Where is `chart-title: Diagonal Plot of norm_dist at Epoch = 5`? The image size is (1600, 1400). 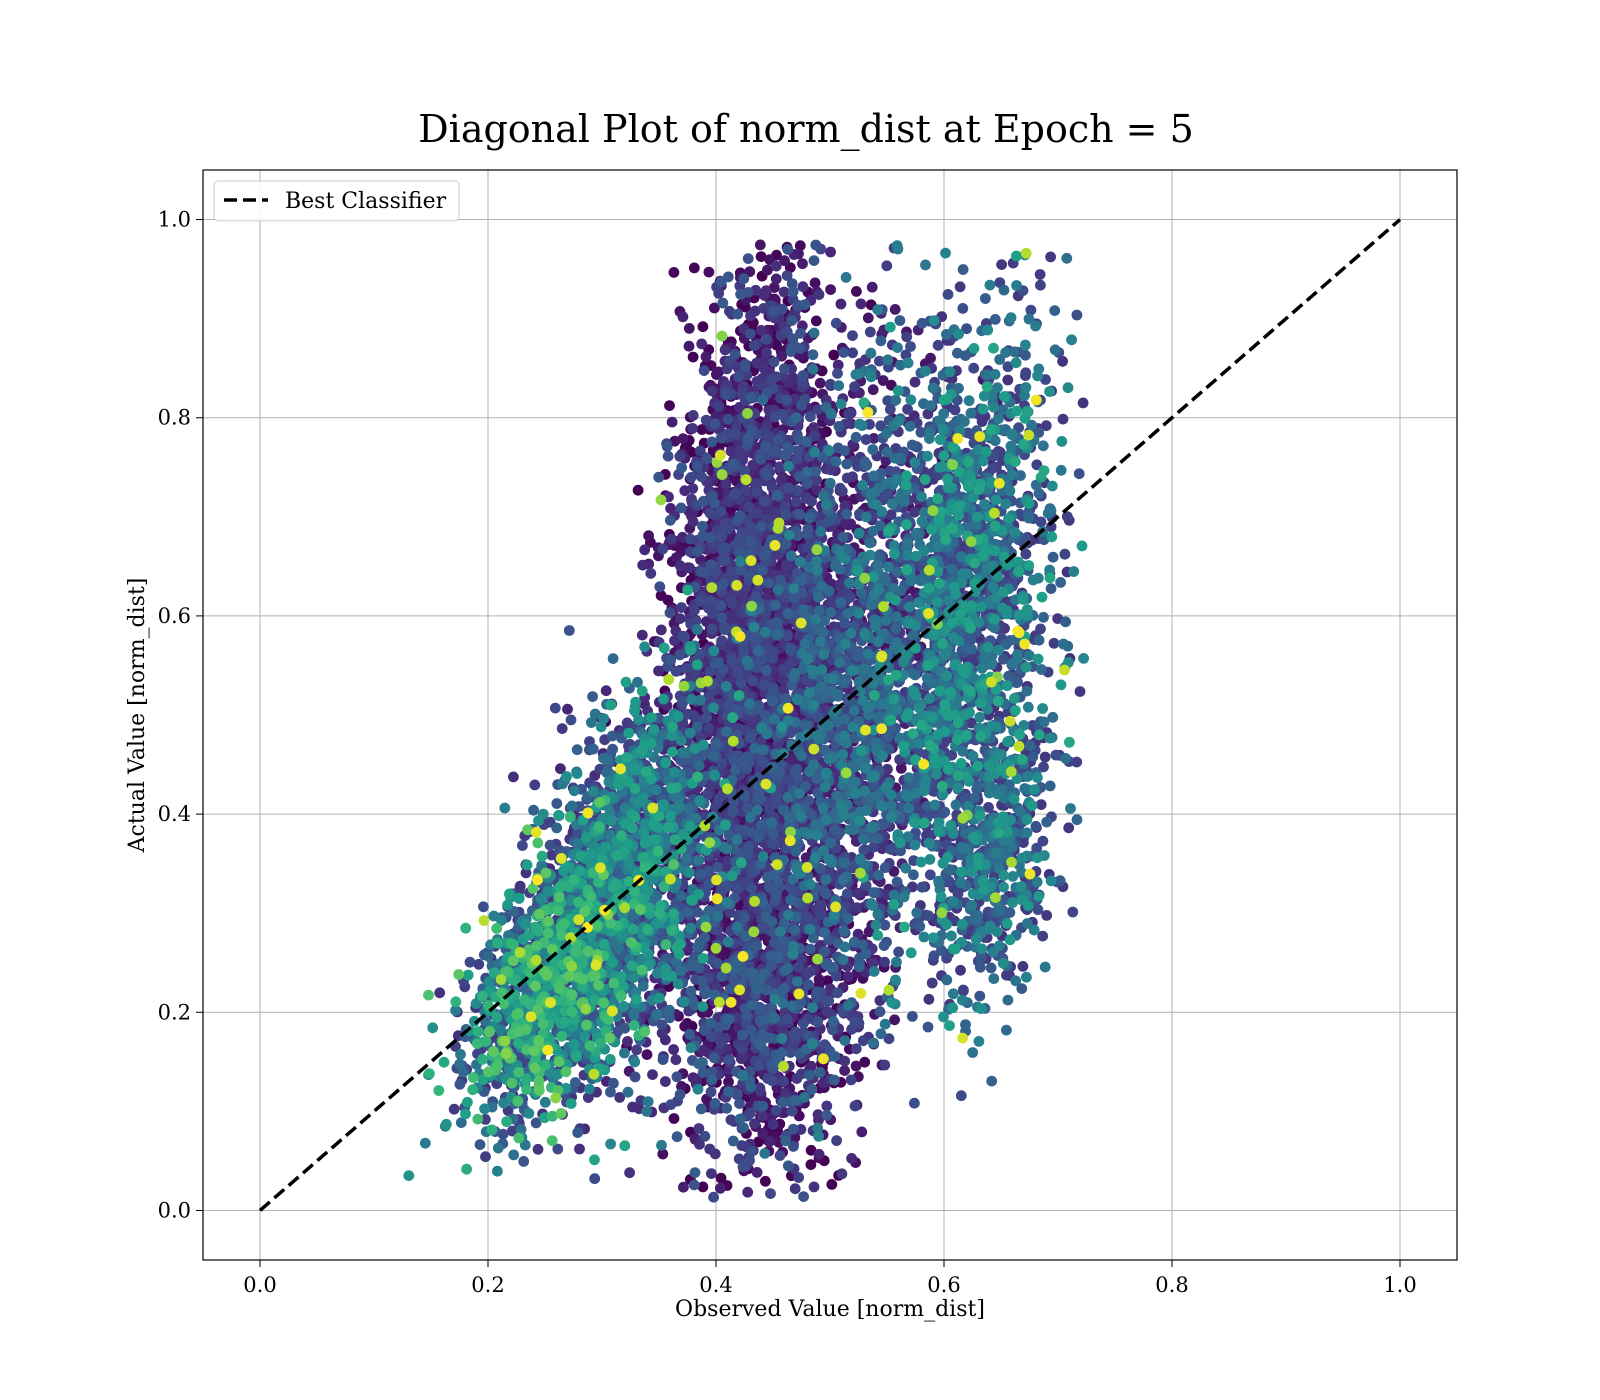
chart-title: Diagonal Plot of norm_dist at Epoch = 5 is located at coordinates (806, 129).